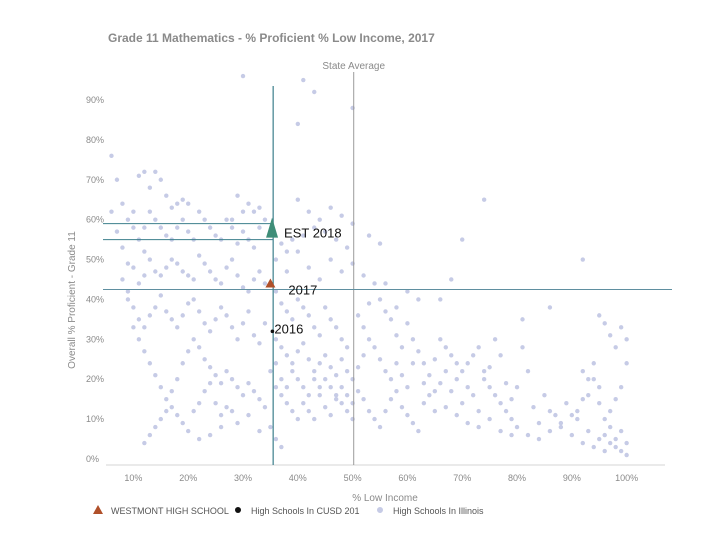 This screenshot has width=720, height=540. What do you see at coordinates (353, 66) in the screenshot?
I see `state-average-label: State Average` at bounding box center [353, 66].